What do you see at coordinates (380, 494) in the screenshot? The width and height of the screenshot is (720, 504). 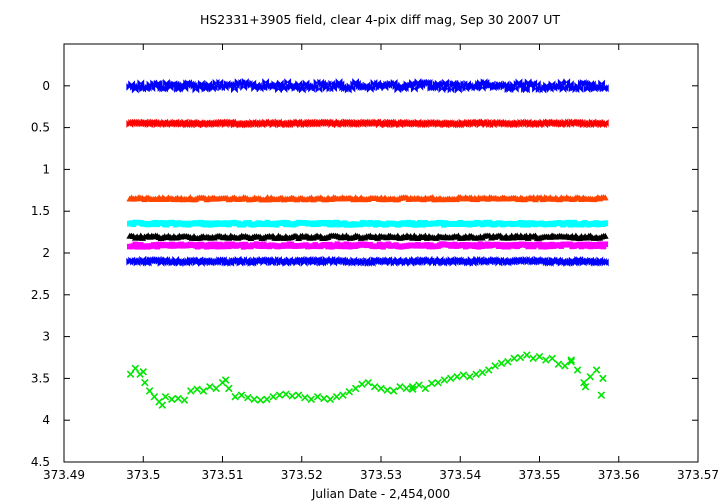 I see `x-axis-label: Julian Date - 2,454,000` at bounding box center [380, 494].